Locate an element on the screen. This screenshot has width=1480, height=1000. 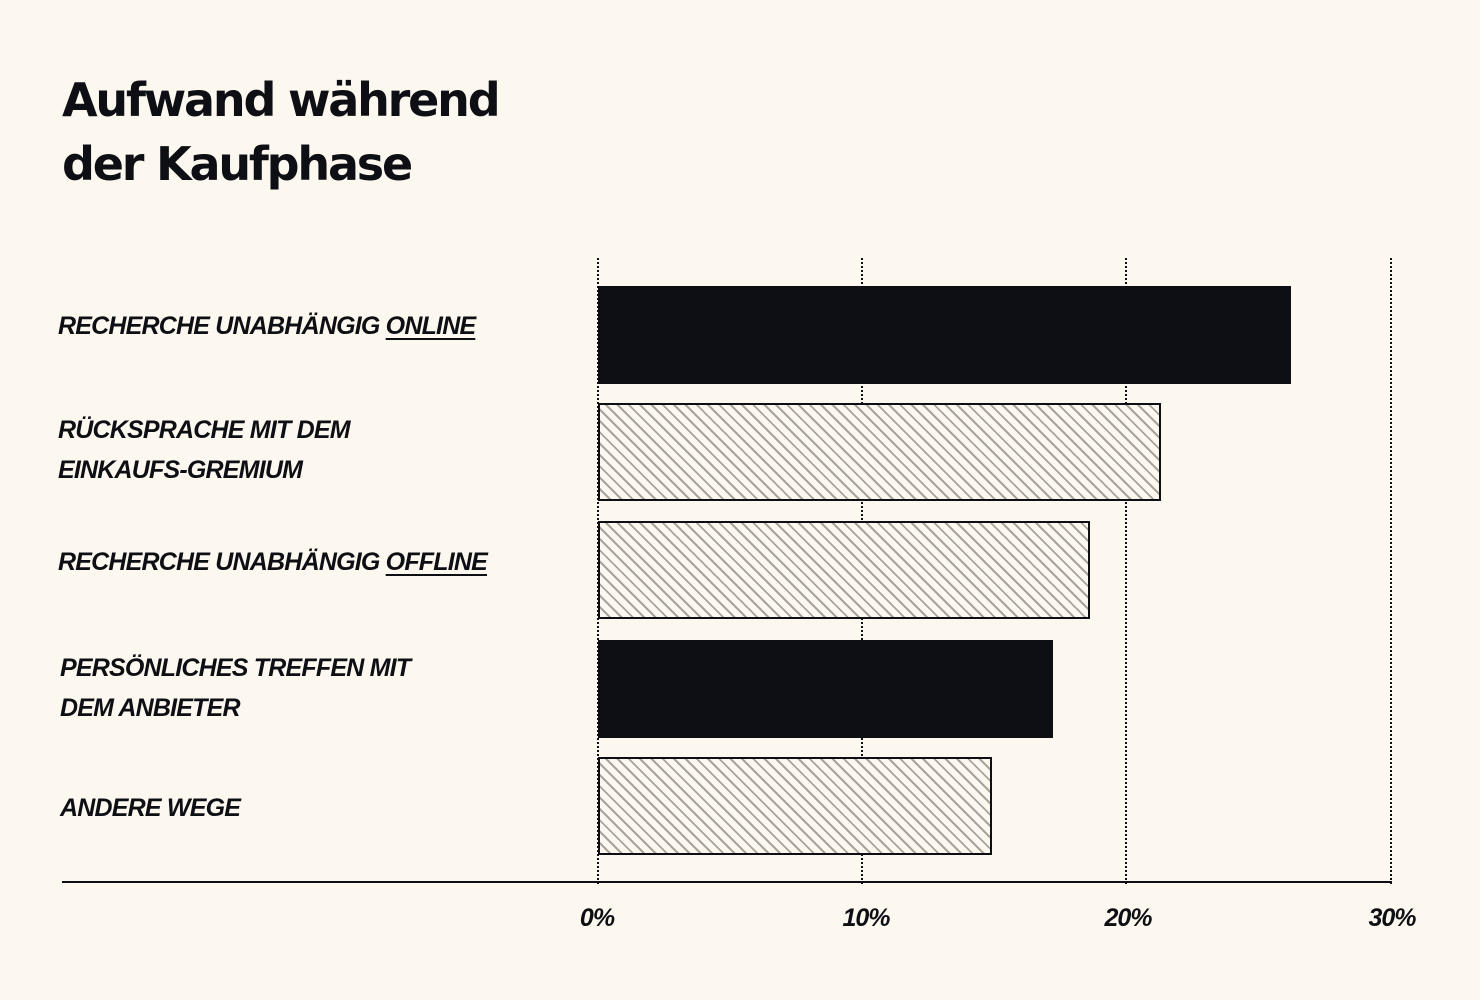
category-label-andere: ANDERE WEGE is located at coordinates (150, 808).